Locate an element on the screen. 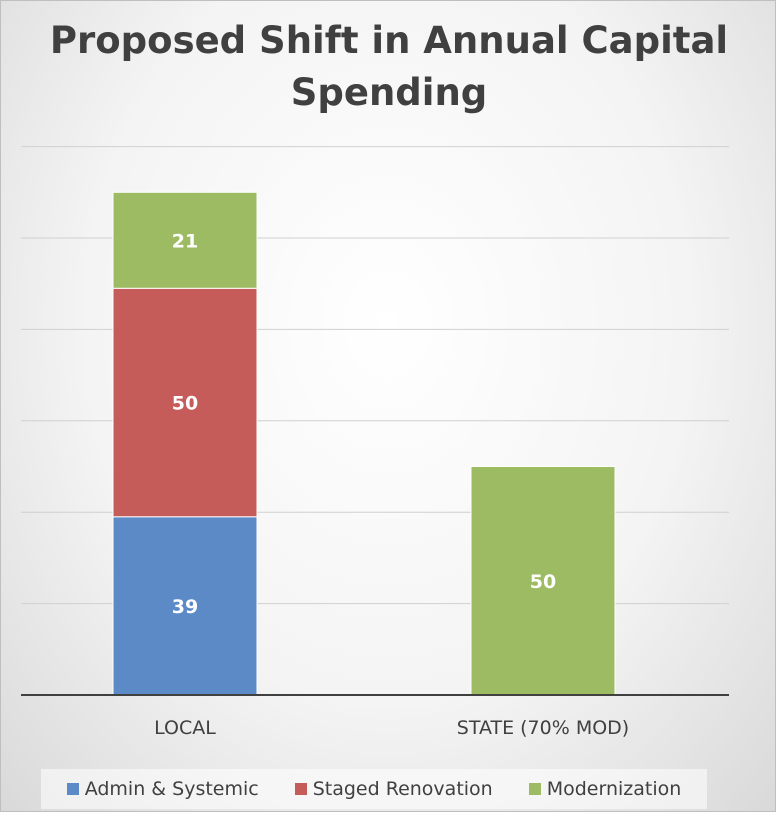  data-label: 21 is located at coordinates (185, 241).